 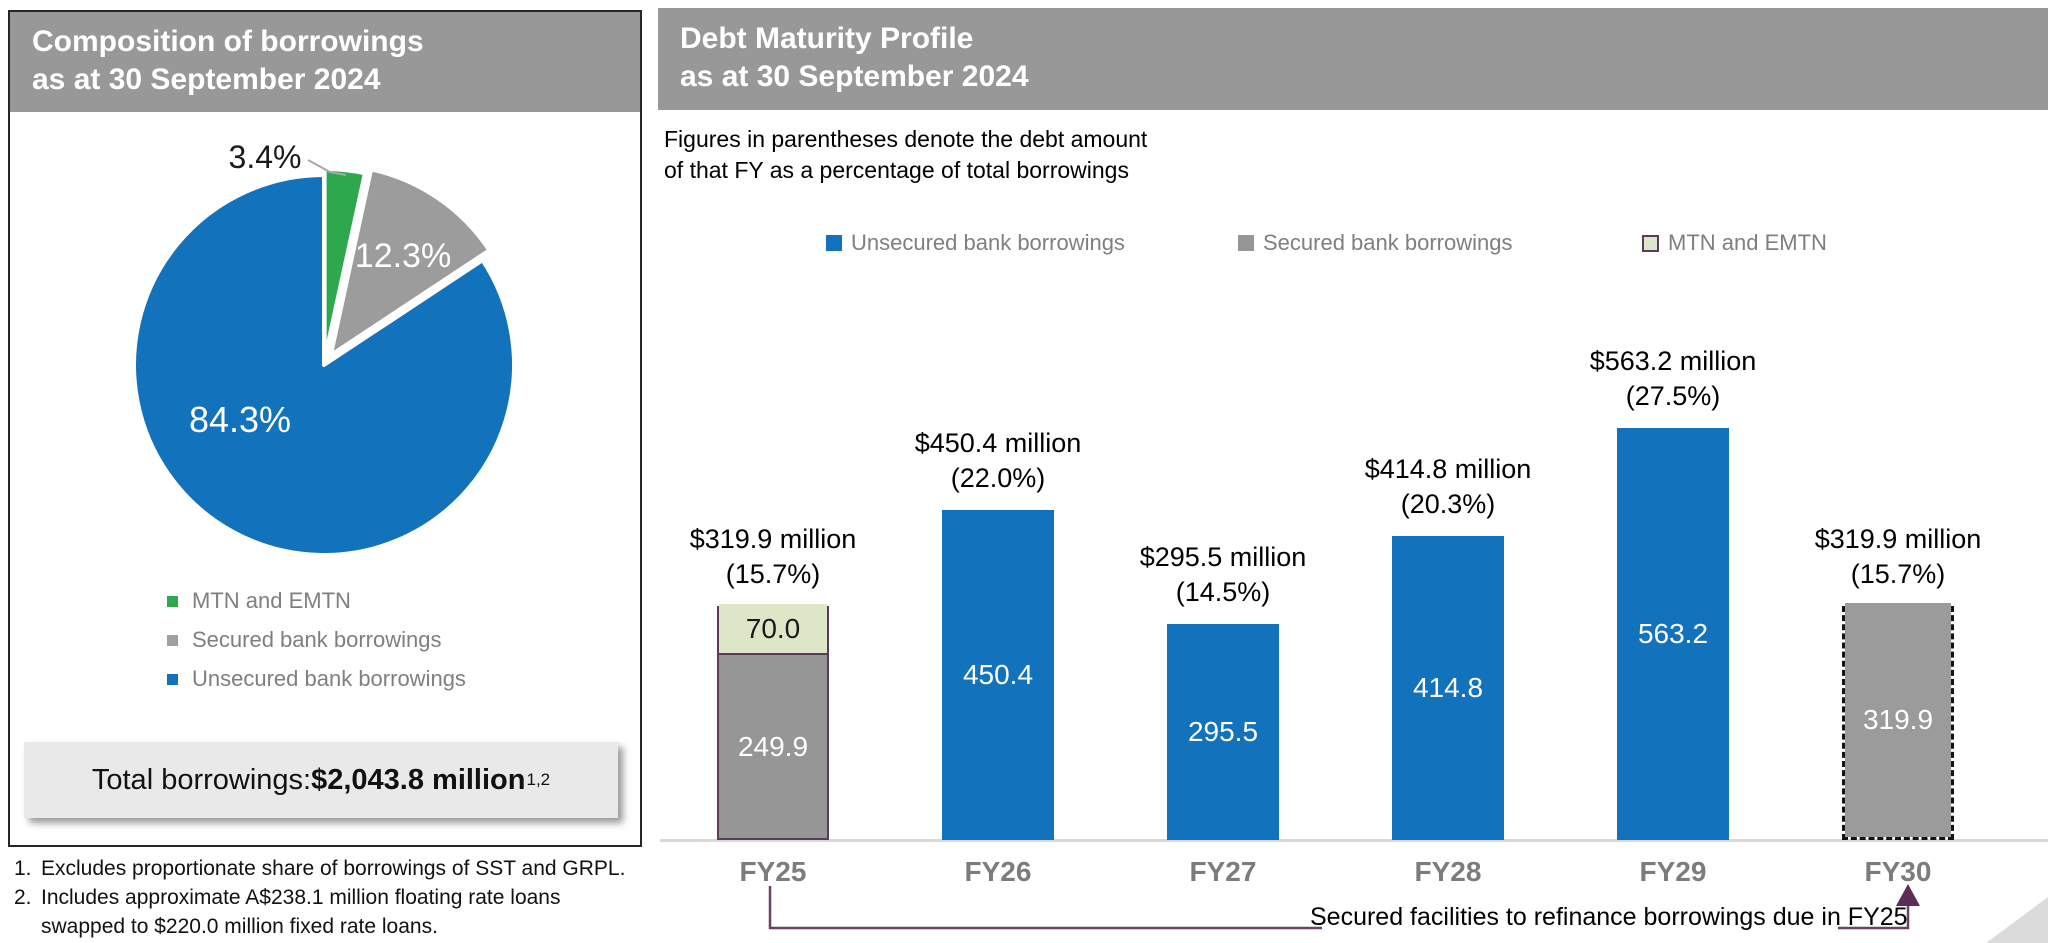 I want to click on pie-leader-line, so click(x=327, y=167).